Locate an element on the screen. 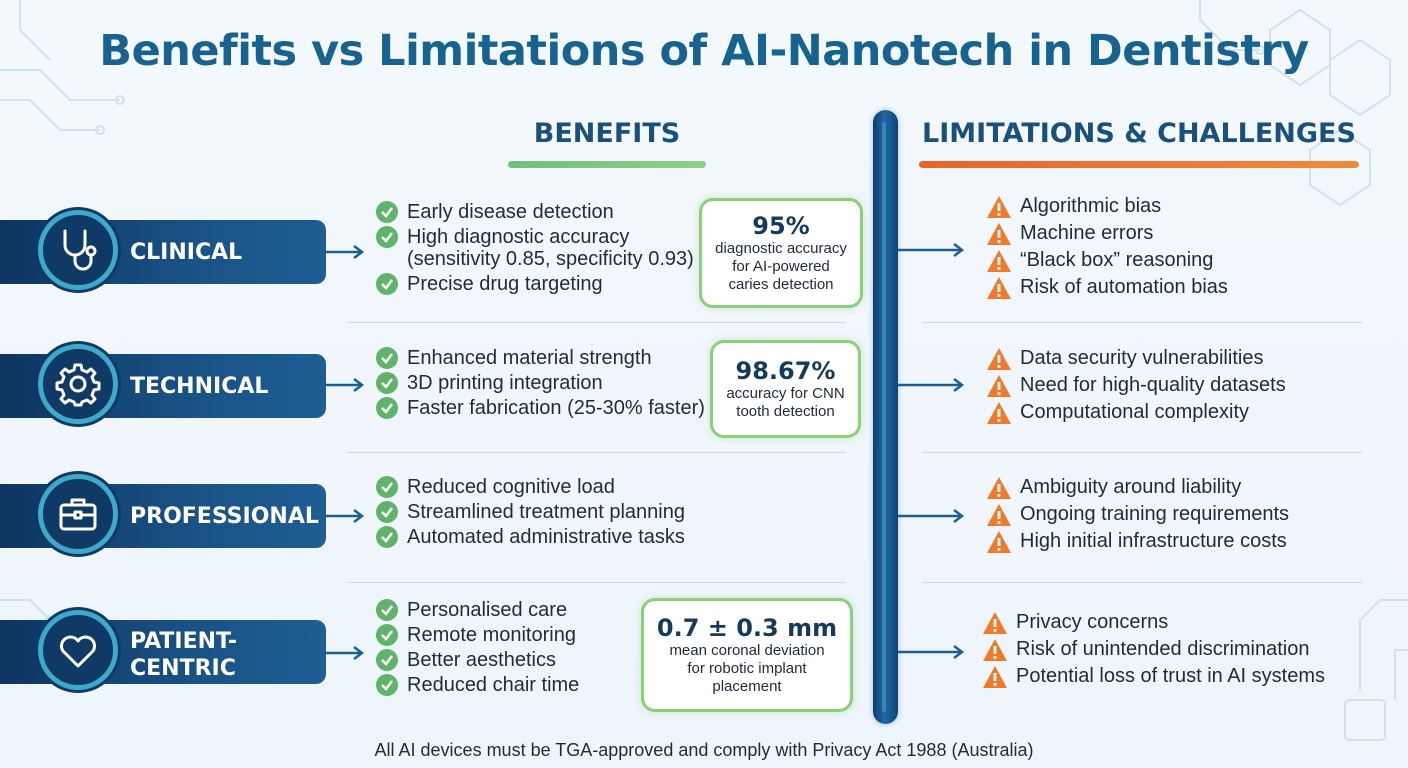 This screenshot has height=768, width=1408. stat-card-technical: 98.67% accuracy for CNN tooth detection is located at coordinates (785, 389).